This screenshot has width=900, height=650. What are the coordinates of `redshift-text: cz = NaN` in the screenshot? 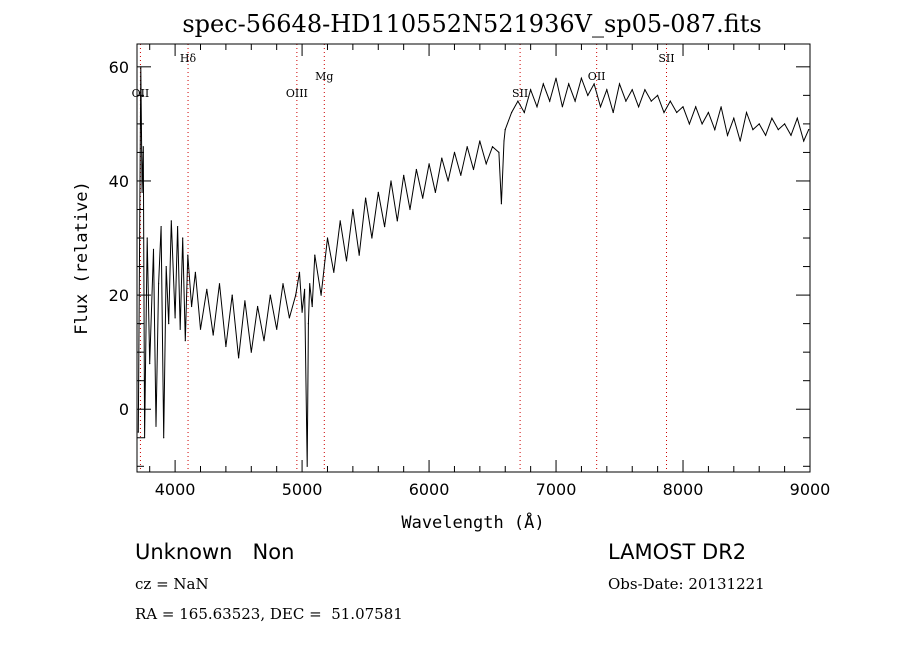 It's located at (172, 584).